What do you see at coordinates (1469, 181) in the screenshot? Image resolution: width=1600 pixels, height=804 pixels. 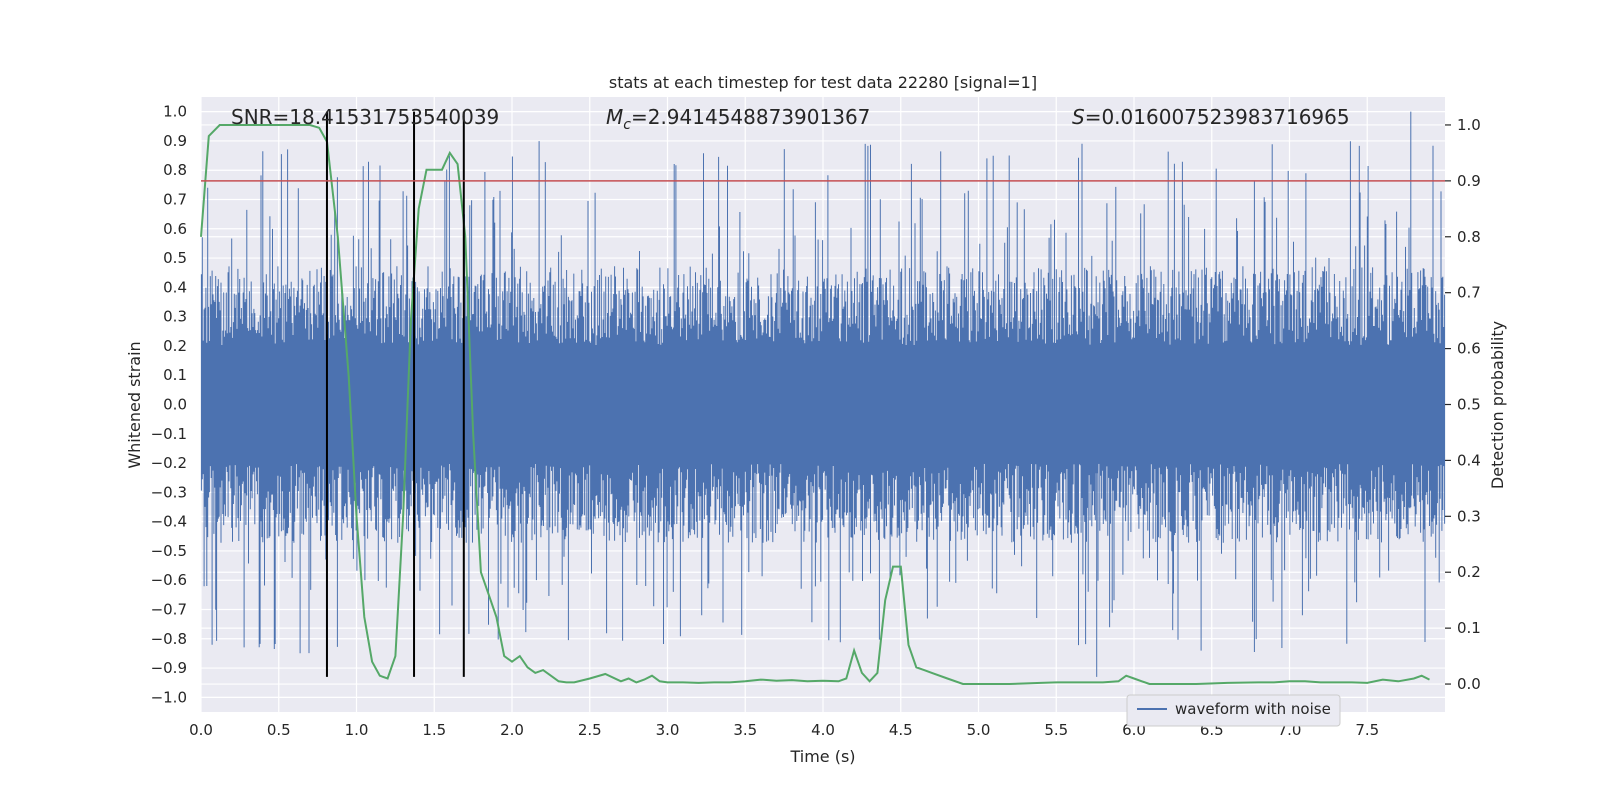 I see `y-right-tick-label: 0.9` at bounding box center [1469, 181].